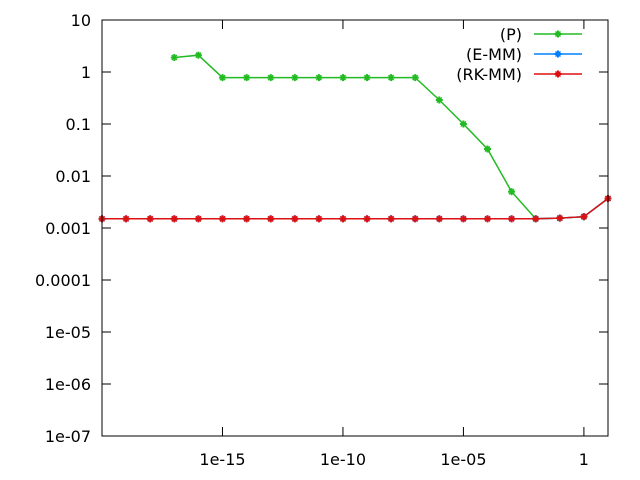  I want to click on legend-label: (P), so click(511, 34).